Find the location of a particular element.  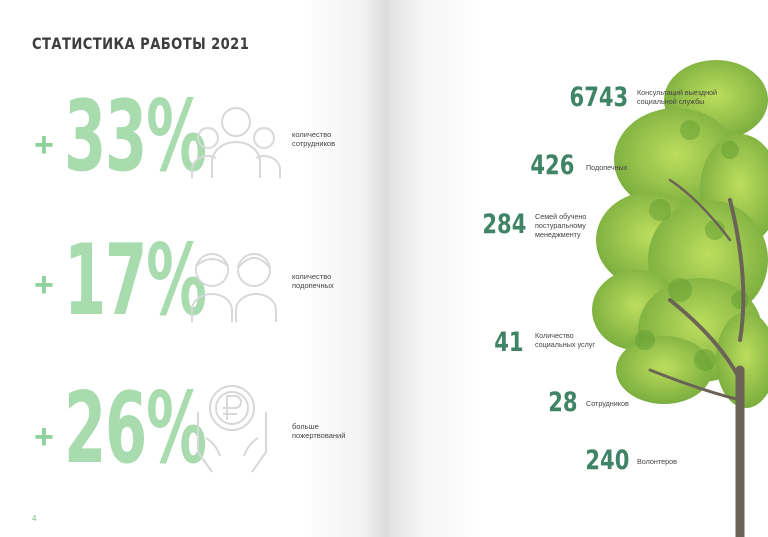

stat-value-staff: 28 is located at coordinates (563, 402).